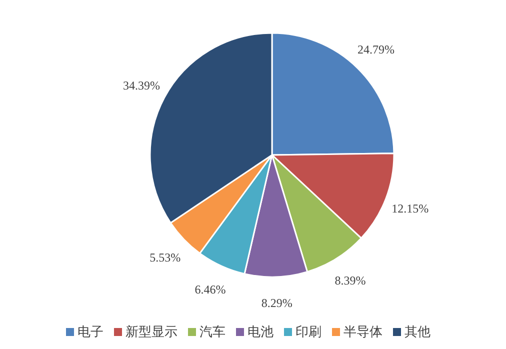  I want to click on data-label: 8.29%, so click(276, 303).